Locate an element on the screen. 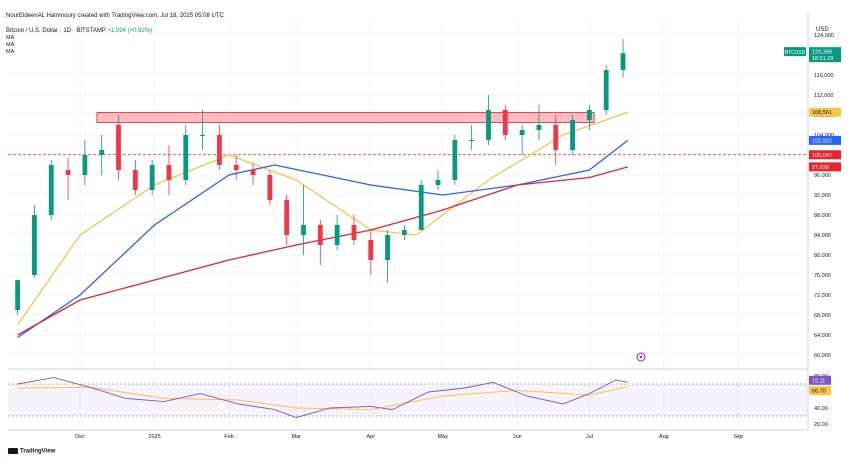  price-tick-label: 80,000 is located at coordinates (822, 256).